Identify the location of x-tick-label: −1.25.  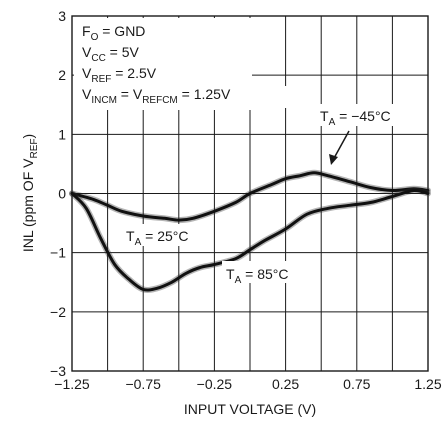
(72, 384).